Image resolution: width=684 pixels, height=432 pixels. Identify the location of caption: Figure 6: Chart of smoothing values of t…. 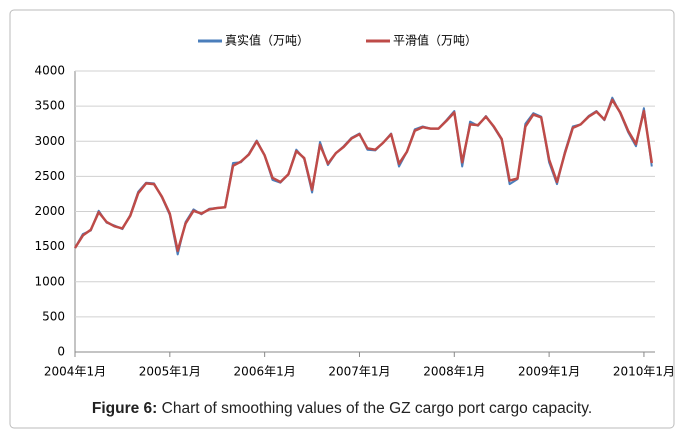
(342, 409).